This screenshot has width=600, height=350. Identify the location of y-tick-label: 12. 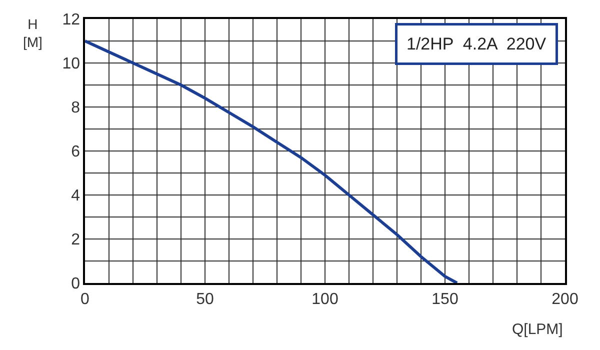
(71, 20).